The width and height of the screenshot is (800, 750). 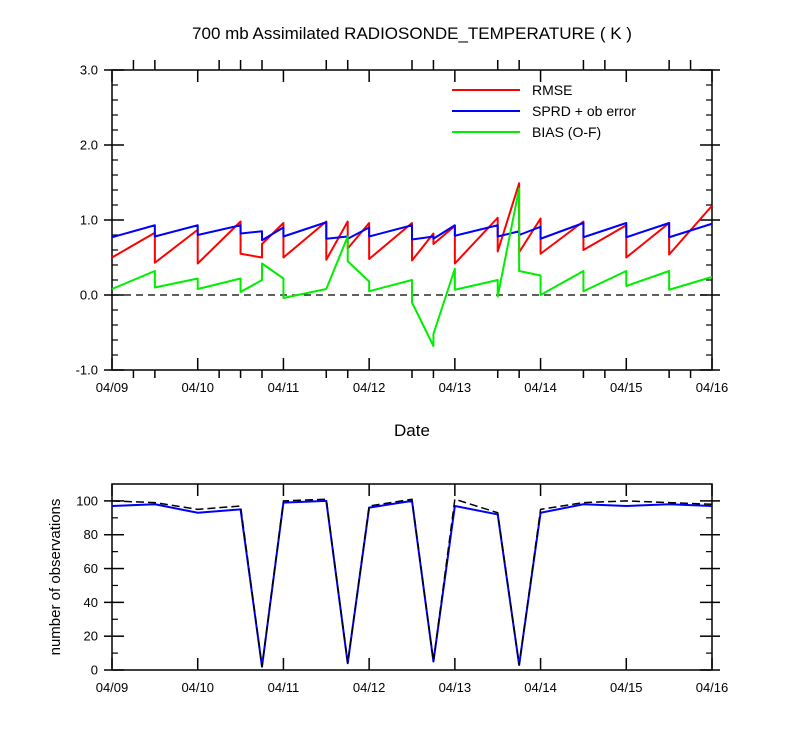 I want to click on top-y-tick-label: 0.0, so click(x=89, y=295).